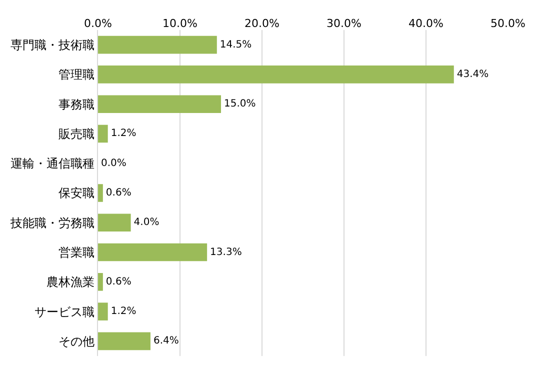 This screenshot has width=536, height=366. Describe the element at coordinates (76, 75) in the screenshot. I see `y-tick-label: 管理職` at that location.